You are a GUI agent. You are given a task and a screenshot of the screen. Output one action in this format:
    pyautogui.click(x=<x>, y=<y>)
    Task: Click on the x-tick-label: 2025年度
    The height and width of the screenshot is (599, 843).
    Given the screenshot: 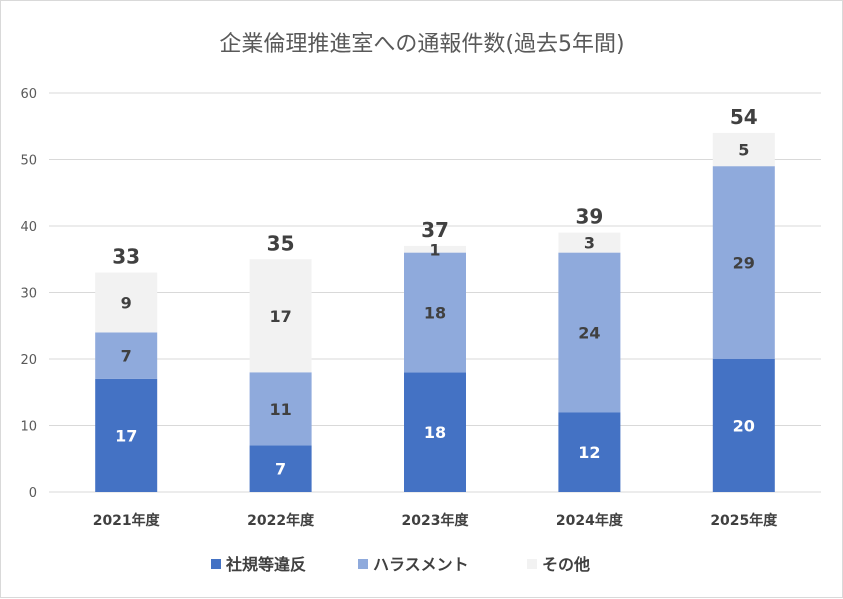 What is the action you would take?
    pyautogui.click(x=744, y=520)
    